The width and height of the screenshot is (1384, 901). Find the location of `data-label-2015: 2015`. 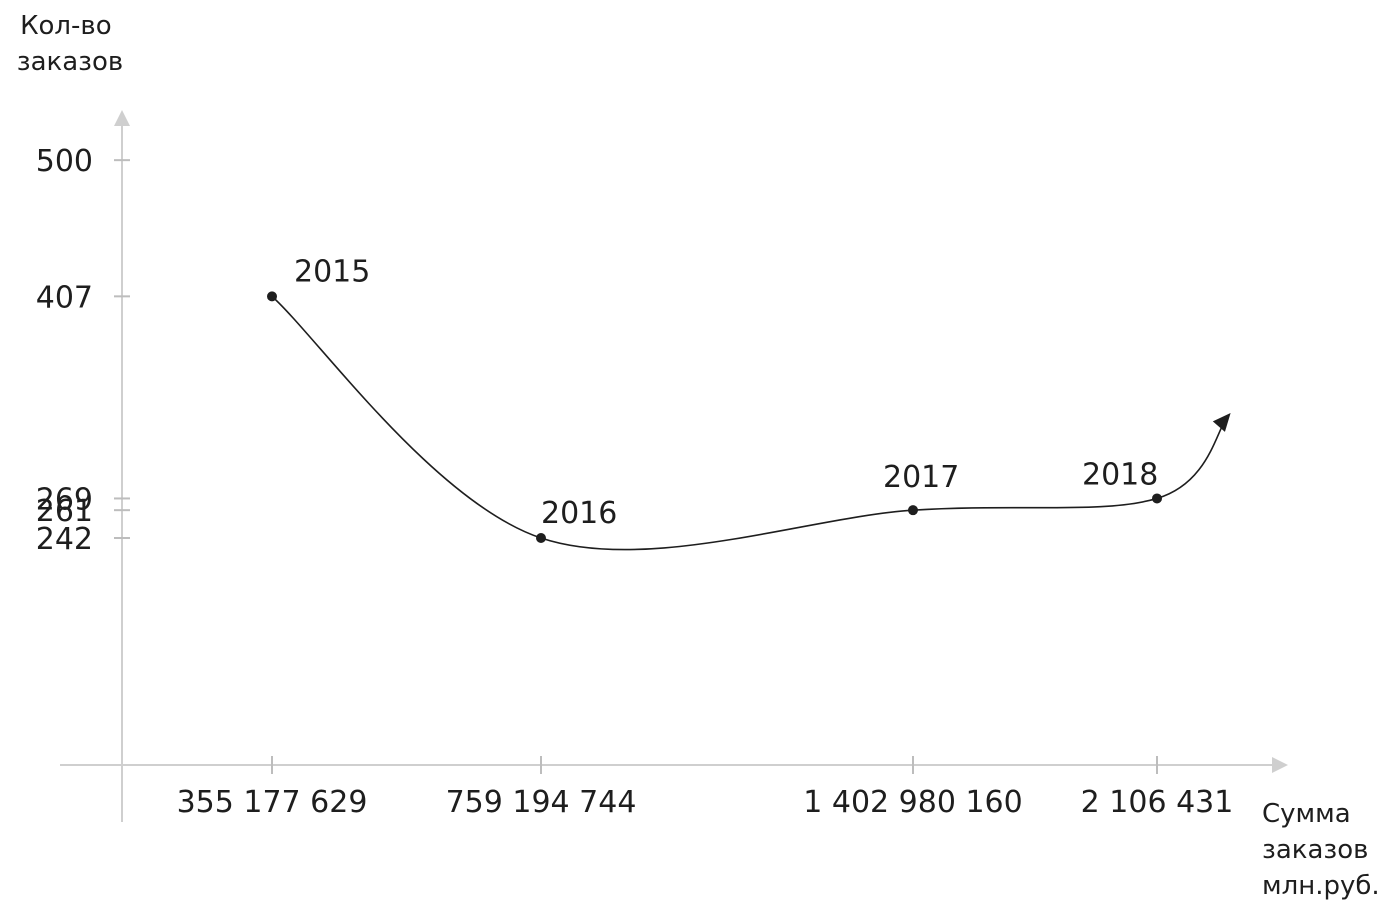

data-label-2015: 2015 is located at coordinates (332, 271).